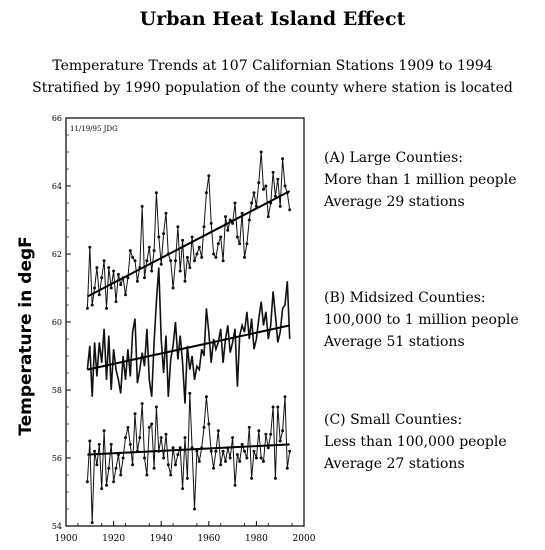 The image size is (545, 550). What do you see at coordinates (393, 158) in the screenshot?
I see `legend-large-name: (A) Large Counties:` at bounding box center [393, 158].